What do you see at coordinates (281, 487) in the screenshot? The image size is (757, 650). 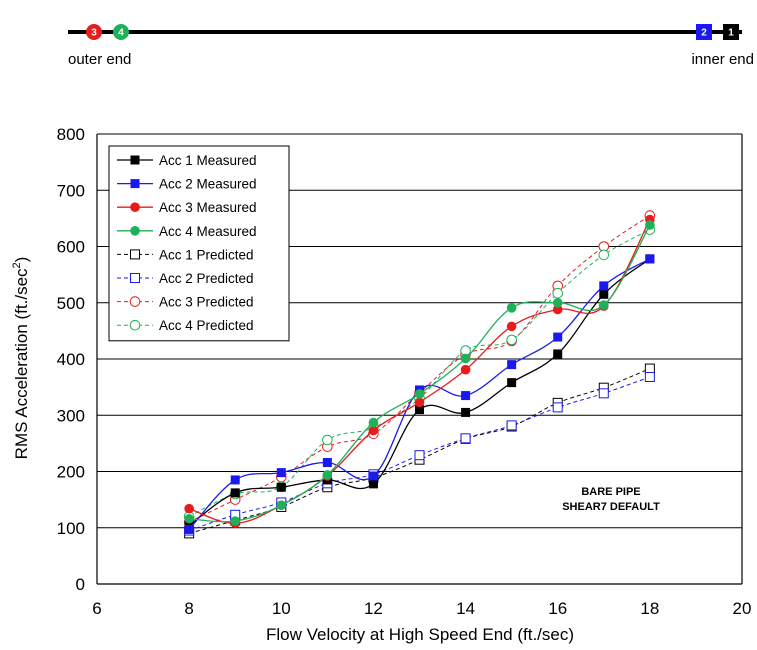 I see `point-acc-1-measured-x10` at bounding box center [281, 487].